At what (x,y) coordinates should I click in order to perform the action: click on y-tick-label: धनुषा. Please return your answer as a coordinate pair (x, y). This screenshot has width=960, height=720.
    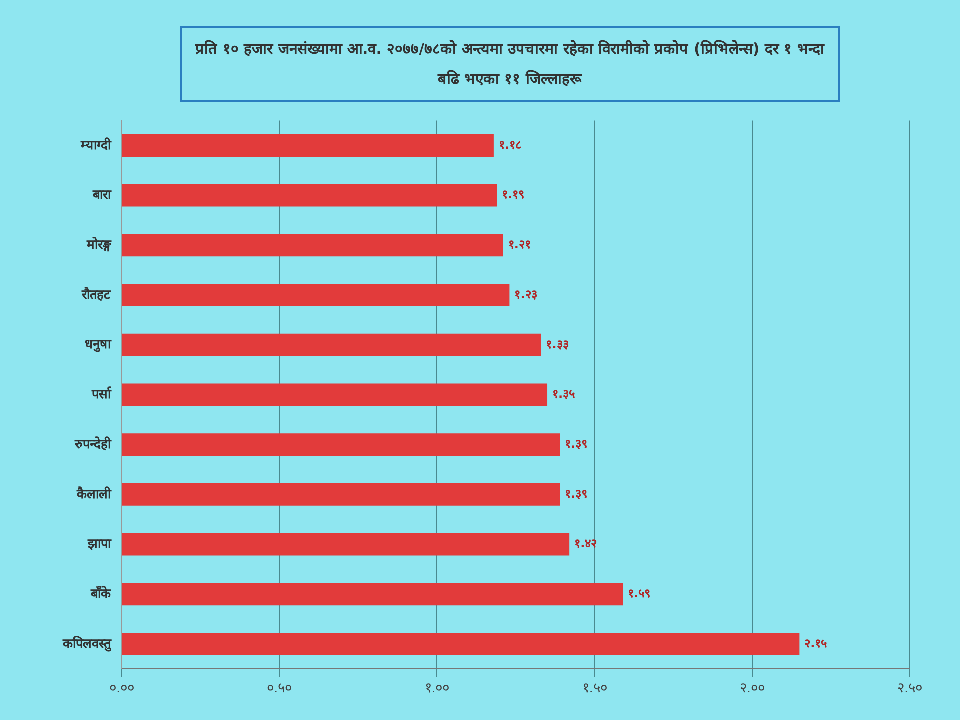
    Looking at the image, I should click on (98, 344).